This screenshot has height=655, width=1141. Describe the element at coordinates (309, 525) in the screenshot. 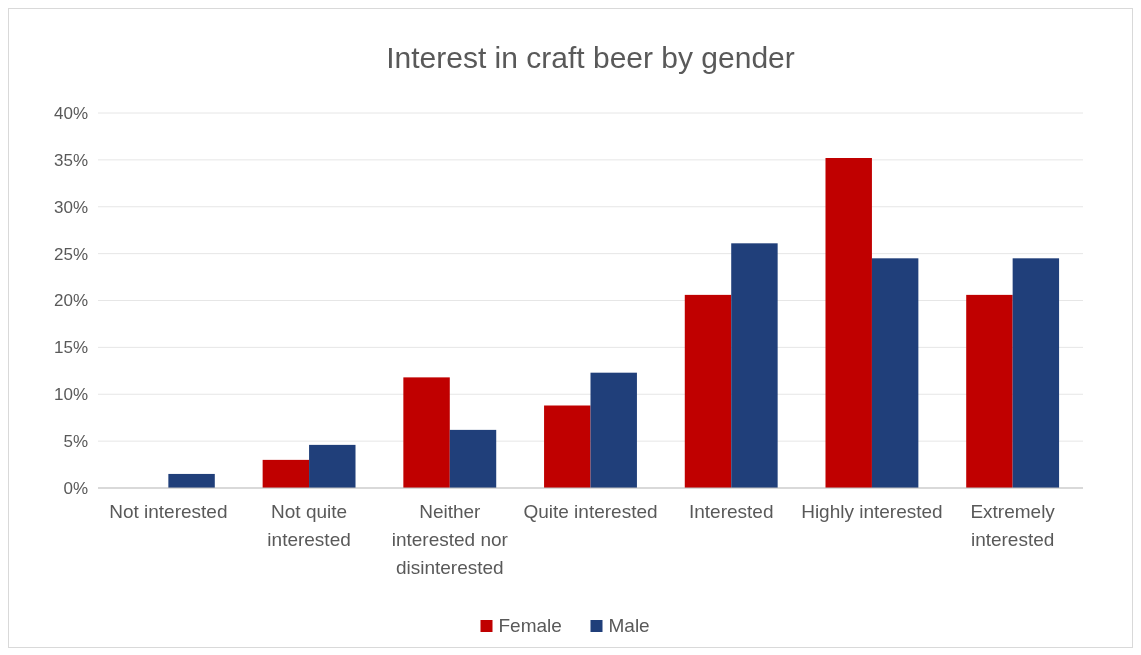

I see `x-tick-label: Not quite interested` at that location.